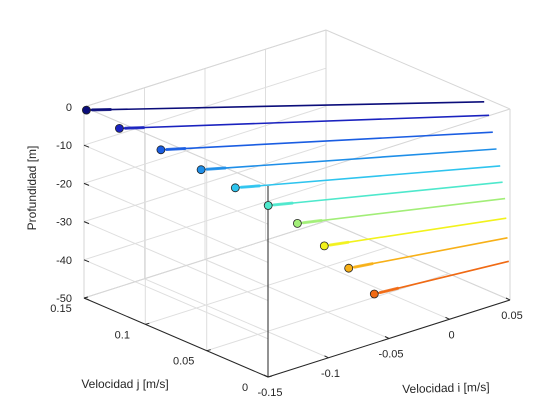  Describe the element at coordinates (124, 384) in the screenshot. I see `y-axis-label: Velocidad j [m/s]` at that location.